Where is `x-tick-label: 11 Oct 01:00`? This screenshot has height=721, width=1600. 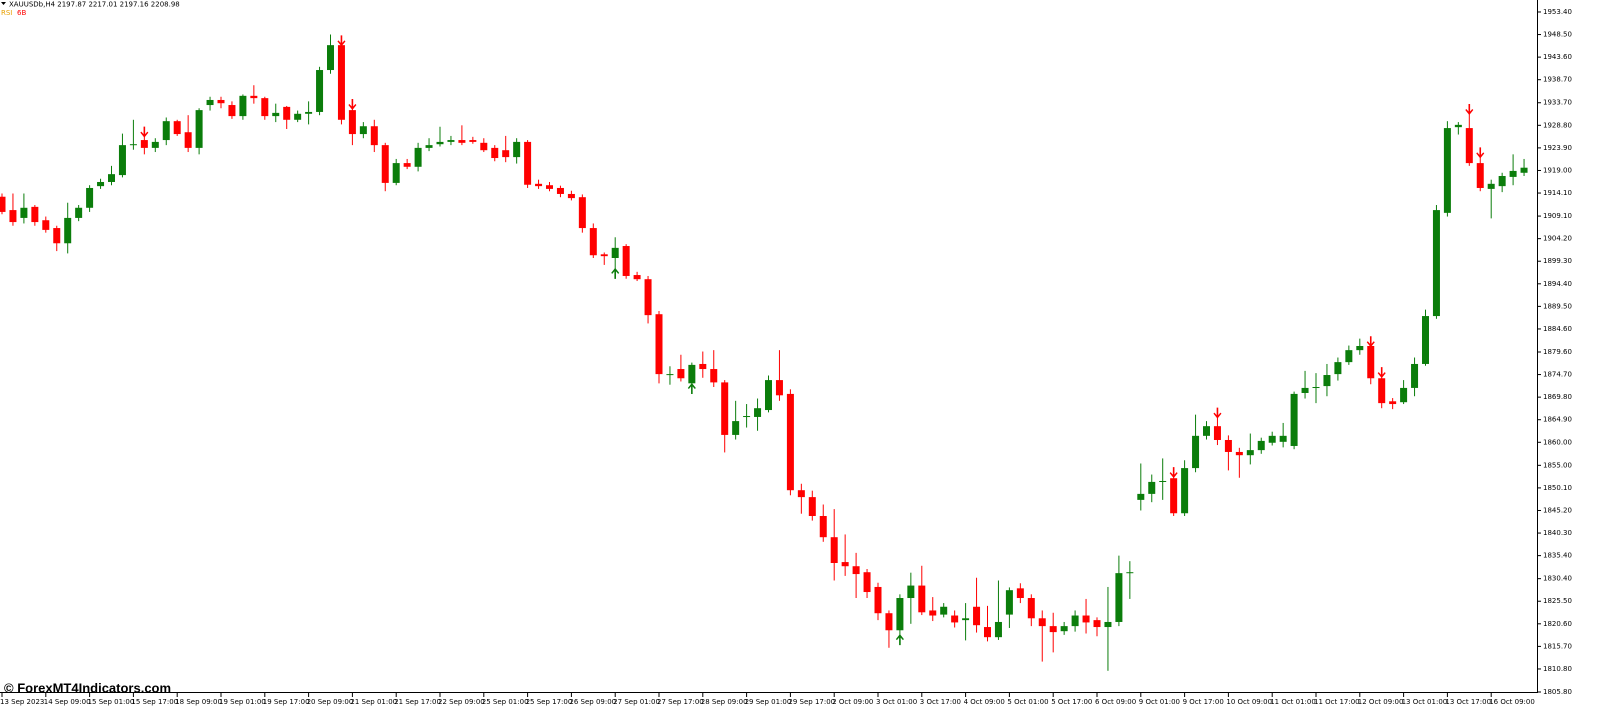 x-tick-label: 11 Oct 01:00 is located at coordinates (1293, 702).